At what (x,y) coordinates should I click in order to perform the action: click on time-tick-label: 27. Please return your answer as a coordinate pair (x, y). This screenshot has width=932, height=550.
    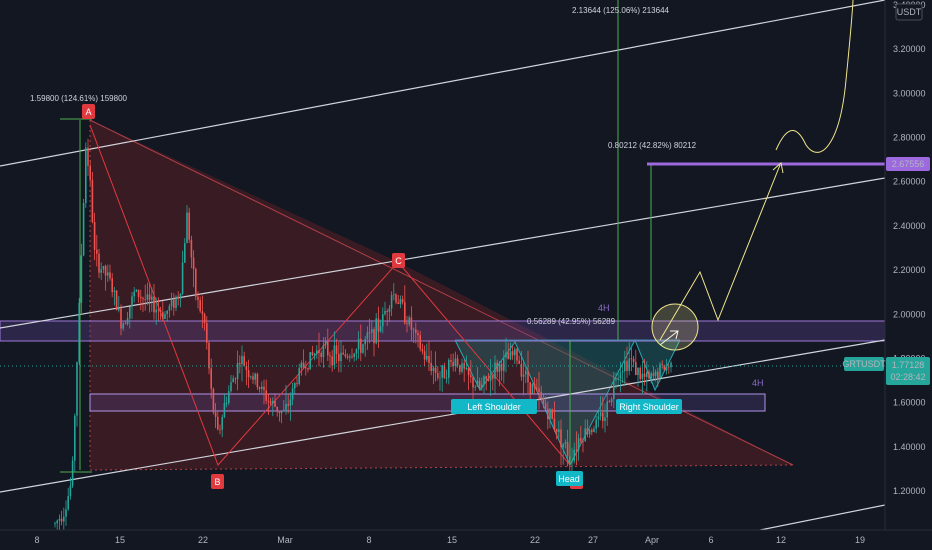
    Looking at the image, I should click on (593, 540).